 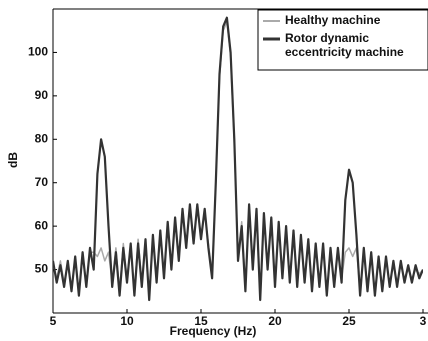 What do you see at coordinates (42, 269) in the screenshot?
I see `y-tick-label: 50` at bounding box center [42, 269].